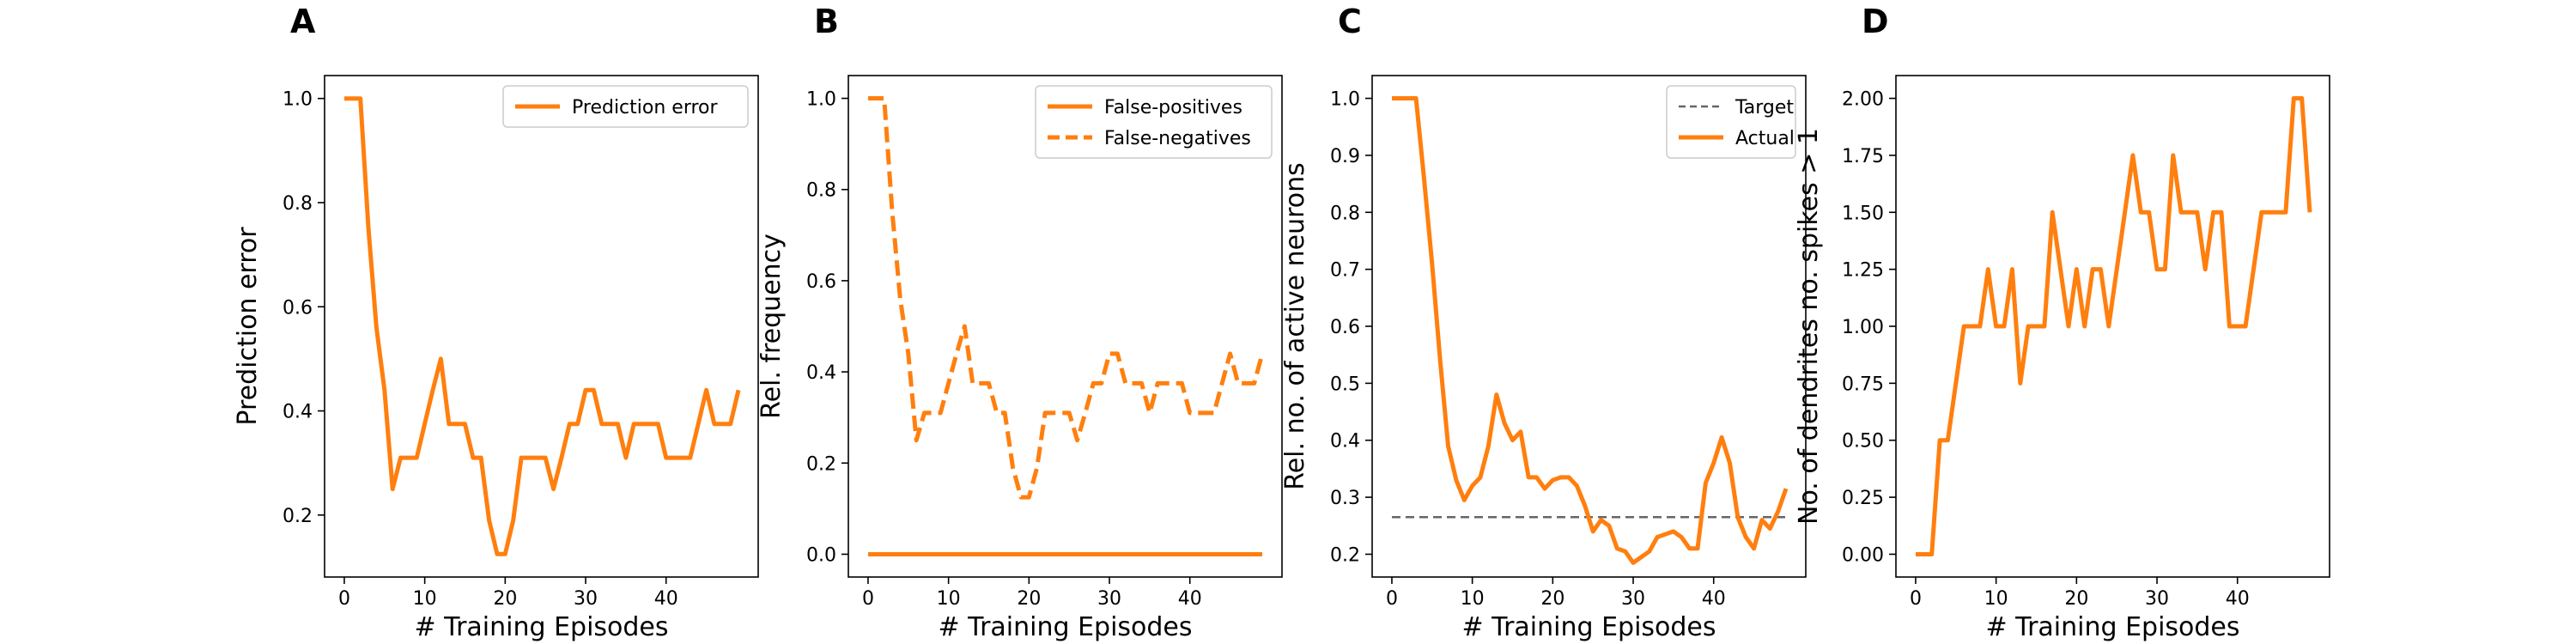  Describe the element at coordinates (645, 107) in the screenshot. I see `legend-label: Prediction error` at that location.